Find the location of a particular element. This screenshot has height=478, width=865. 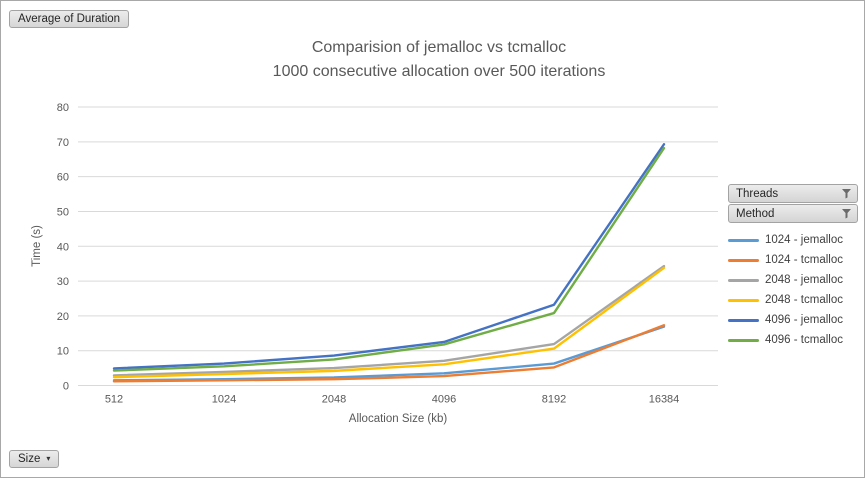

y-tick-label: 40 is located at coordinates (63, 247).